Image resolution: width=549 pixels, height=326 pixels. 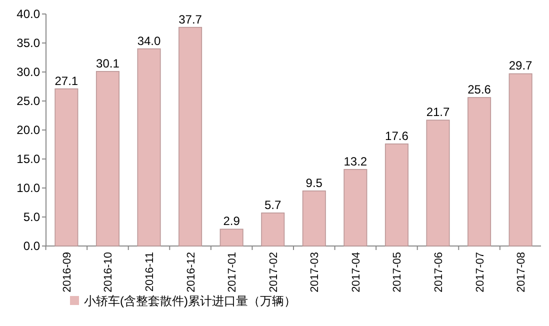 I want to click on x-tick-label: 2017-08, so click(x=522, y=272).